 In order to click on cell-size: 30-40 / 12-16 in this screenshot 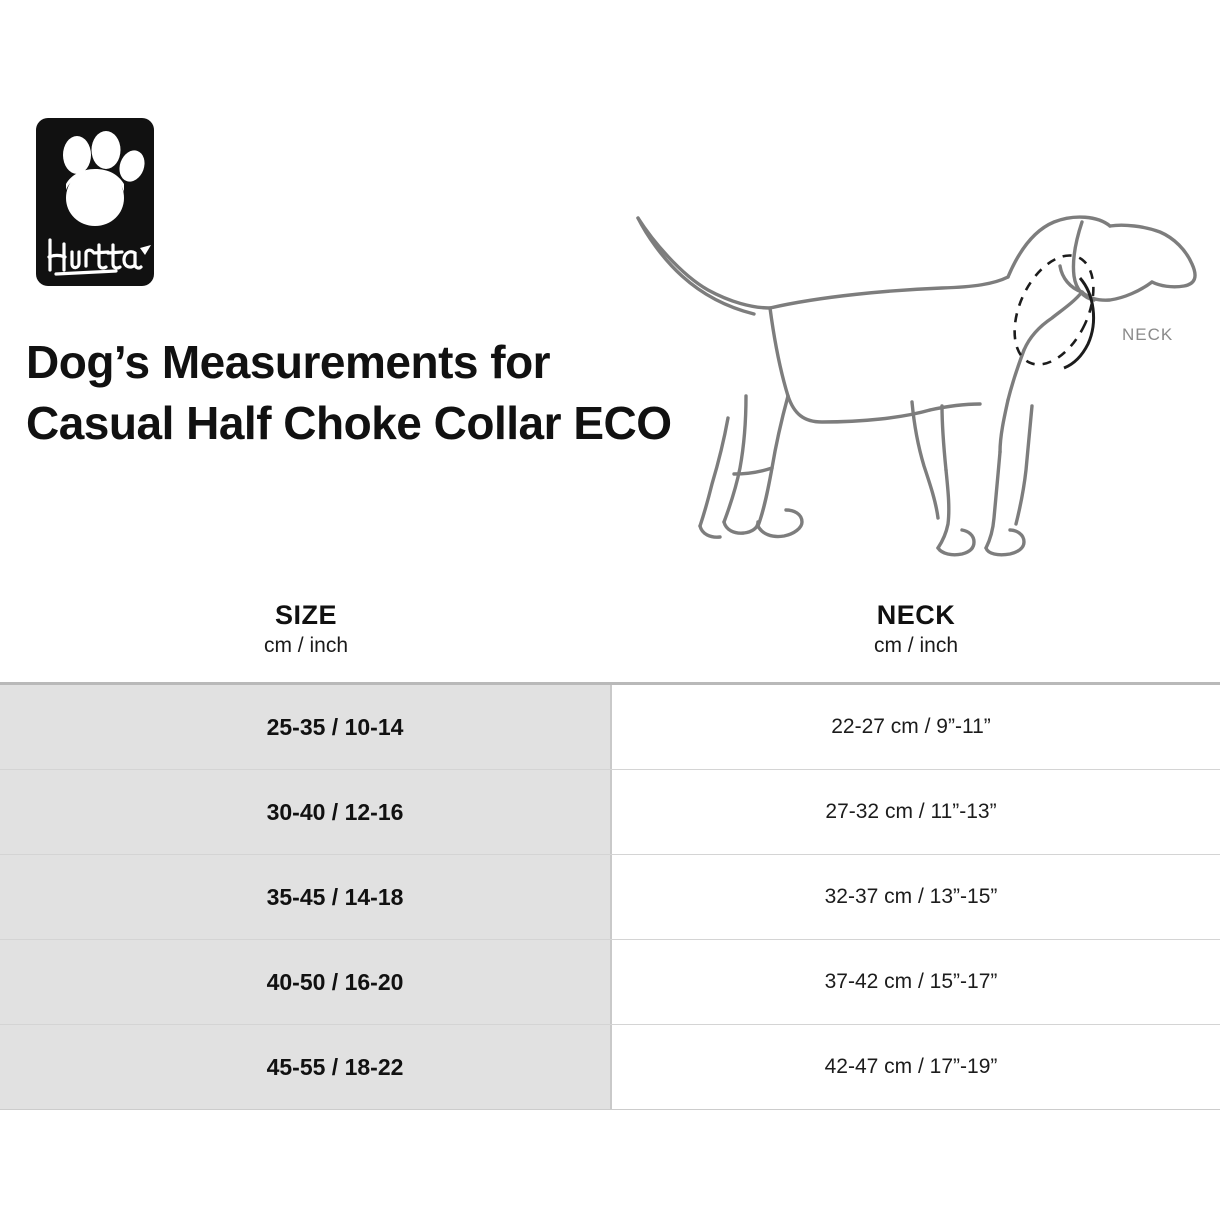, I will do `click(306, 812)`.